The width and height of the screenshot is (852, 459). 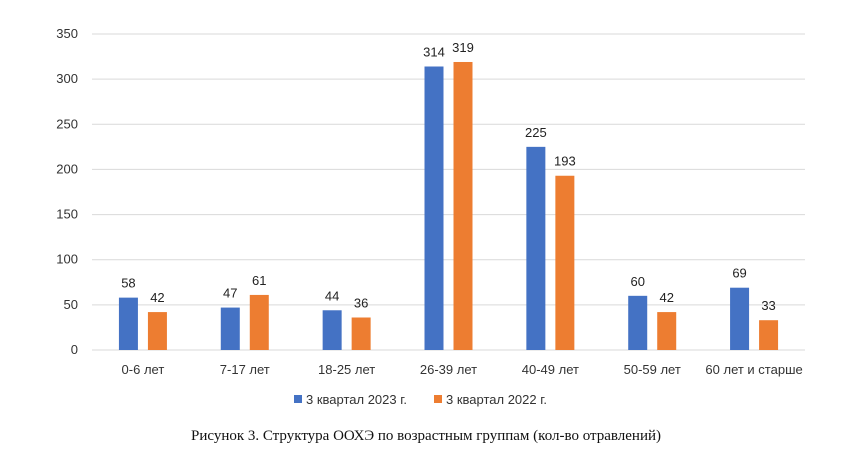 What do you see at coordinates (67, 123) in the screenshot?
I see `y-tick-label: 250` at bounding box center [67, 123].